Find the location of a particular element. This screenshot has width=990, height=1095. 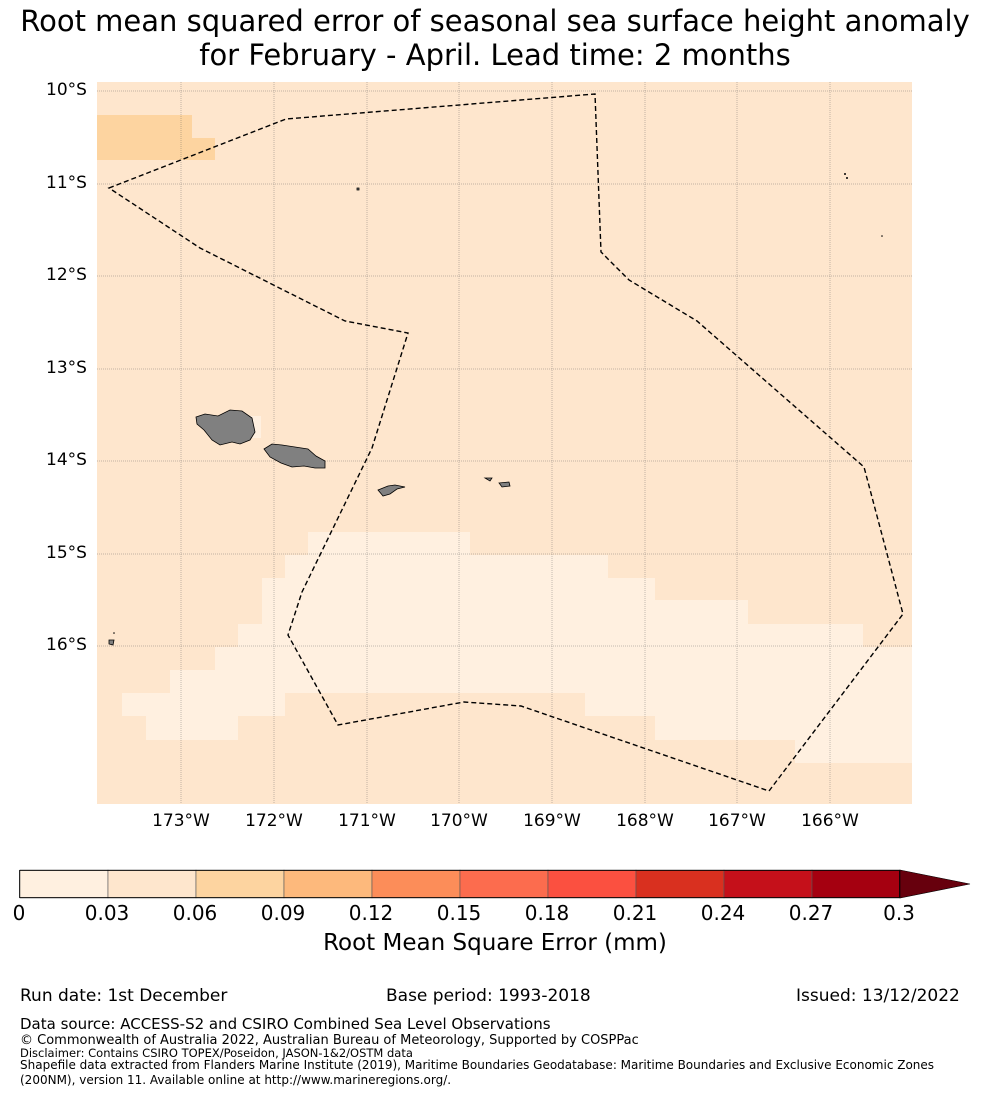

colorbar is located at coordinates (495, 884).